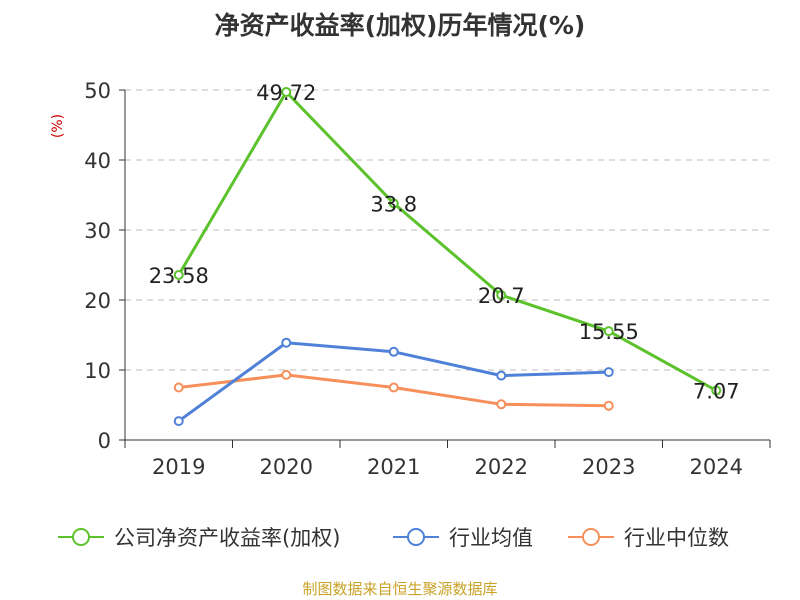  I want to click on data-label: 20.7, so click(501, 296).